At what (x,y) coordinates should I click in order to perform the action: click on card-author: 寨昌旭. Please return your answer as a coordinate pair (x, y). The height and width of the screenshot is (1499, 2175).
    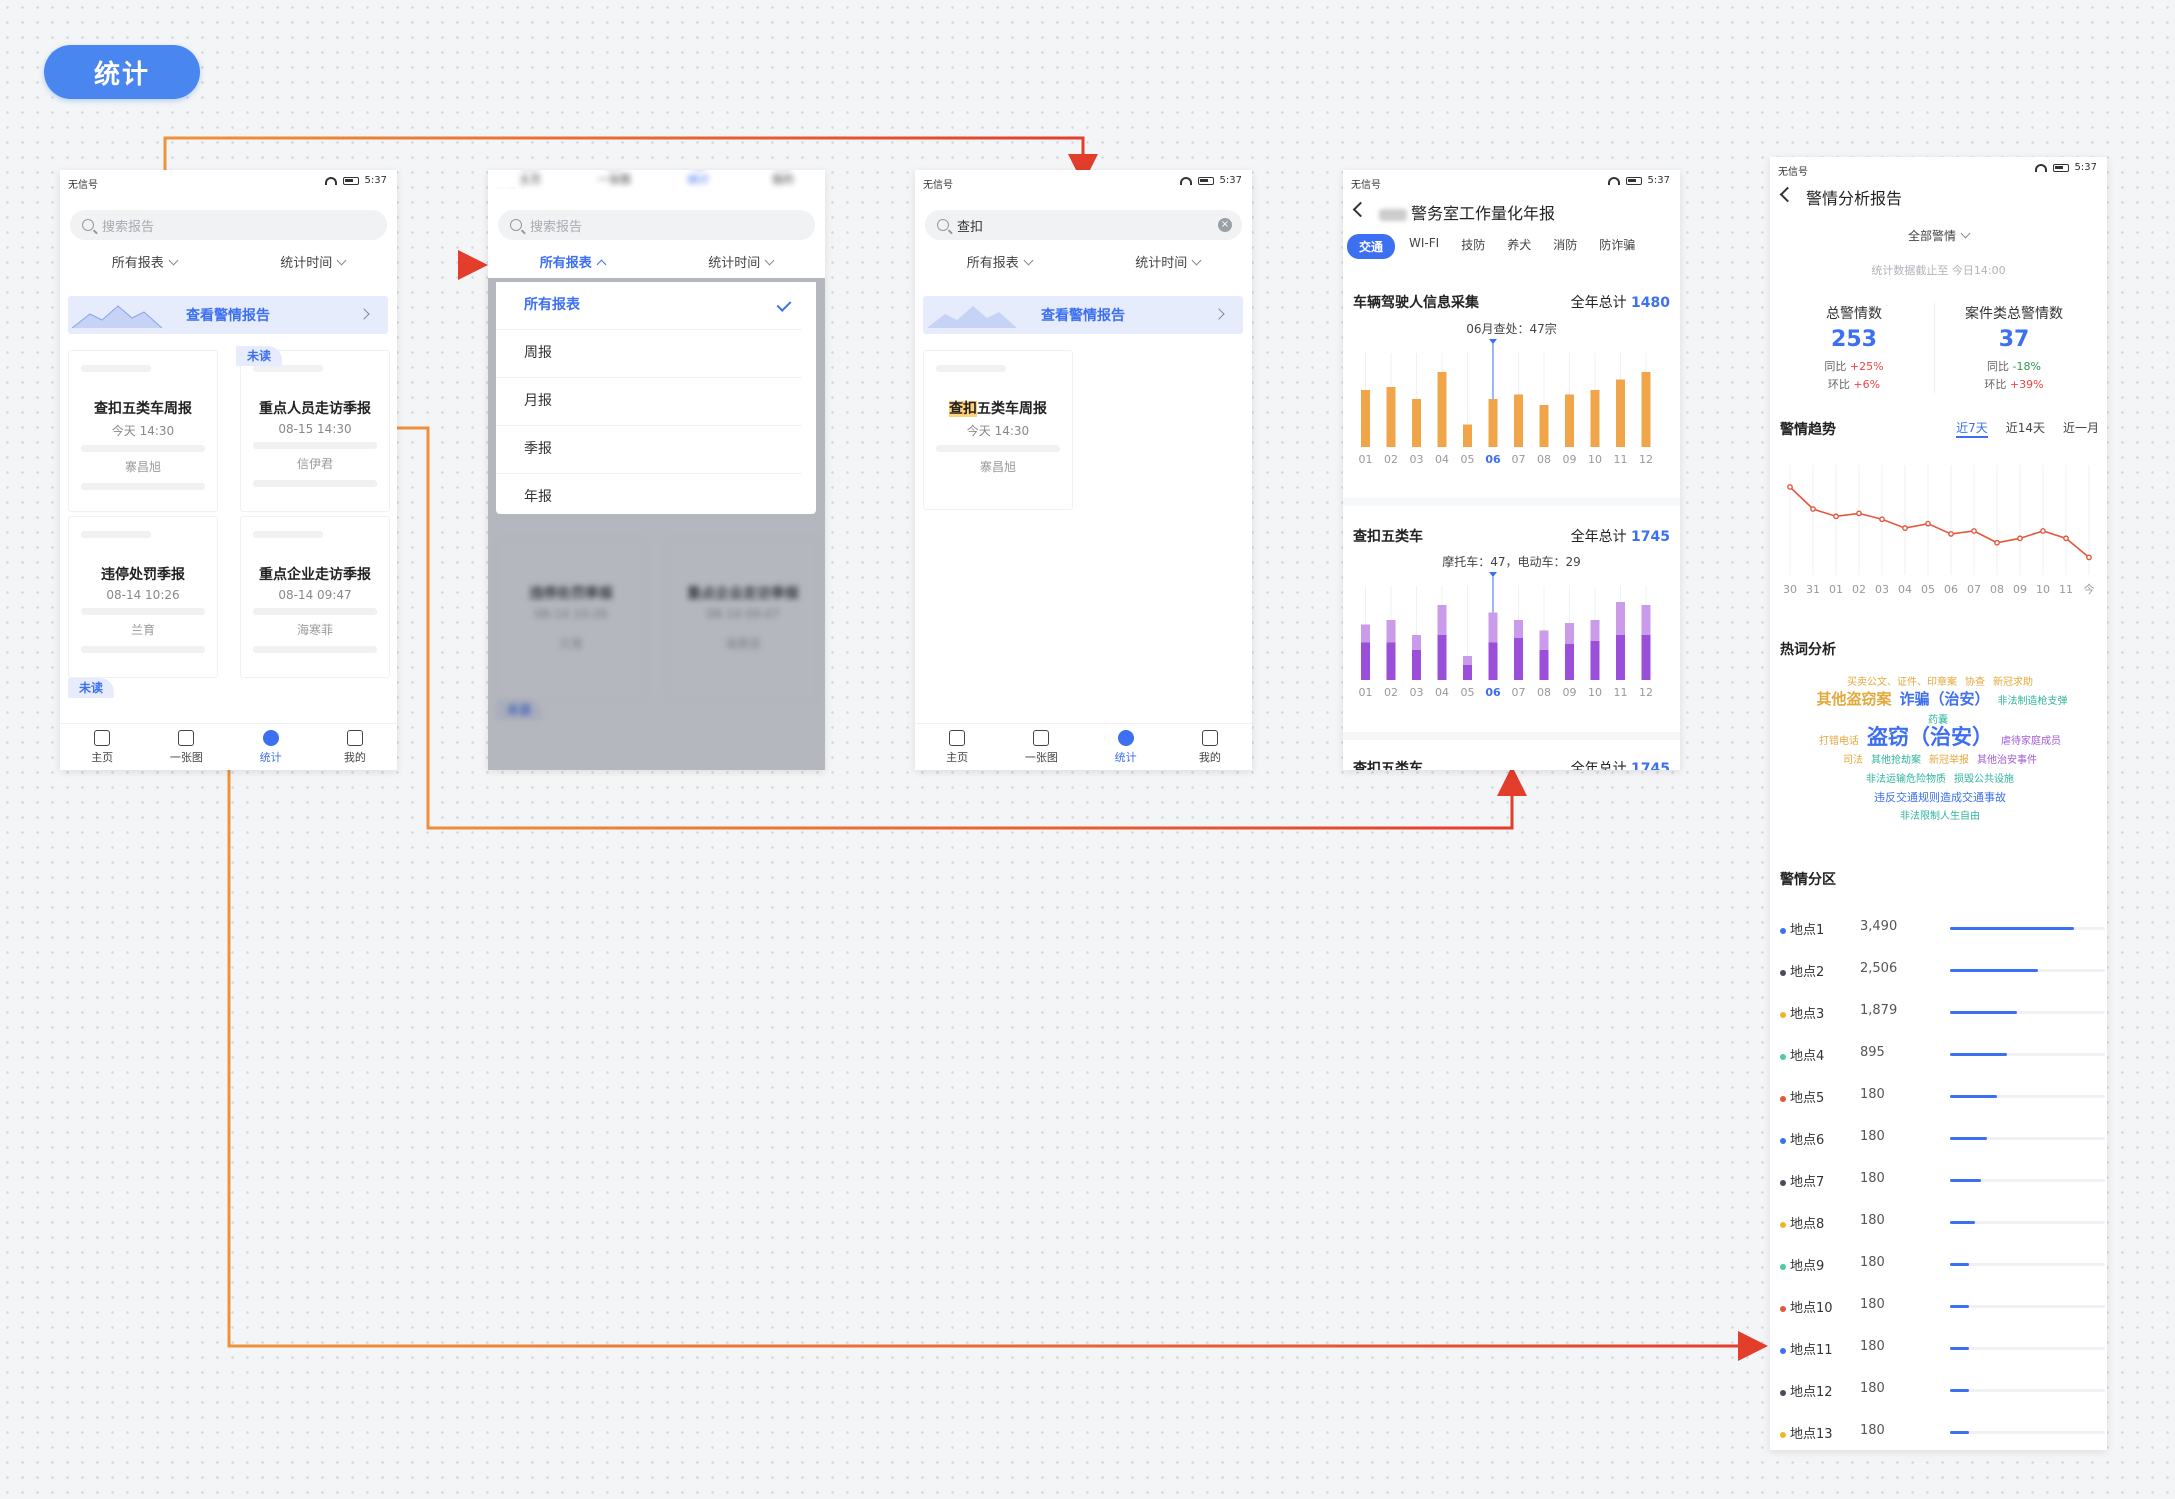
    Looking at the image, I should click on (142, 467).